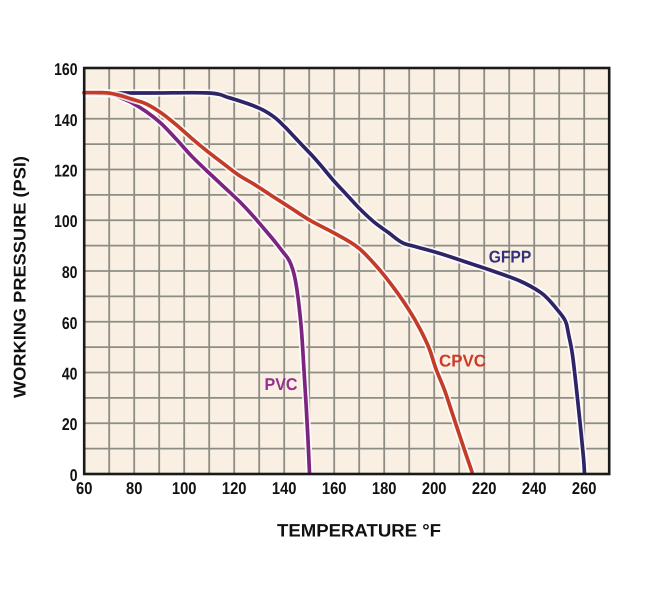  I want to click on svg-text: TEMPERATURE °F, so click(359, 530).